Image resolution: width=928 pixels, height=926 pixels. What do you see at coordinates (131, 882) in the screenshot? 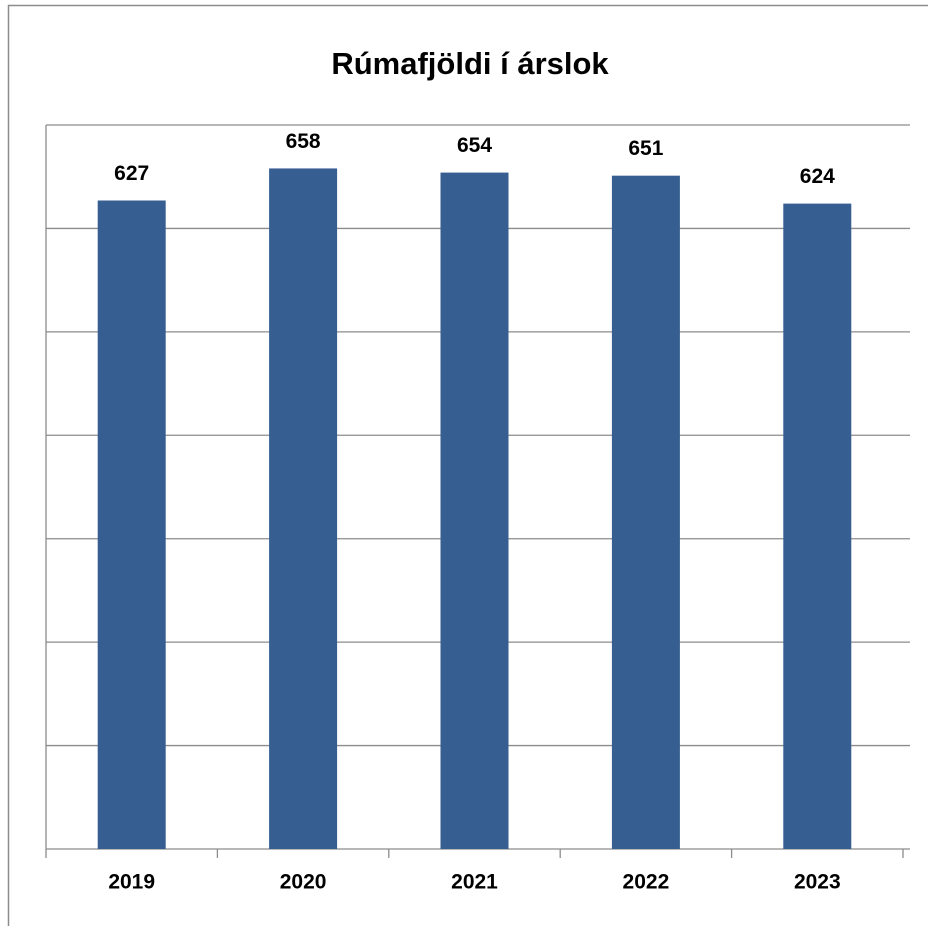
I see `x-tick-label: 2019` at bounding box center [131, 882].